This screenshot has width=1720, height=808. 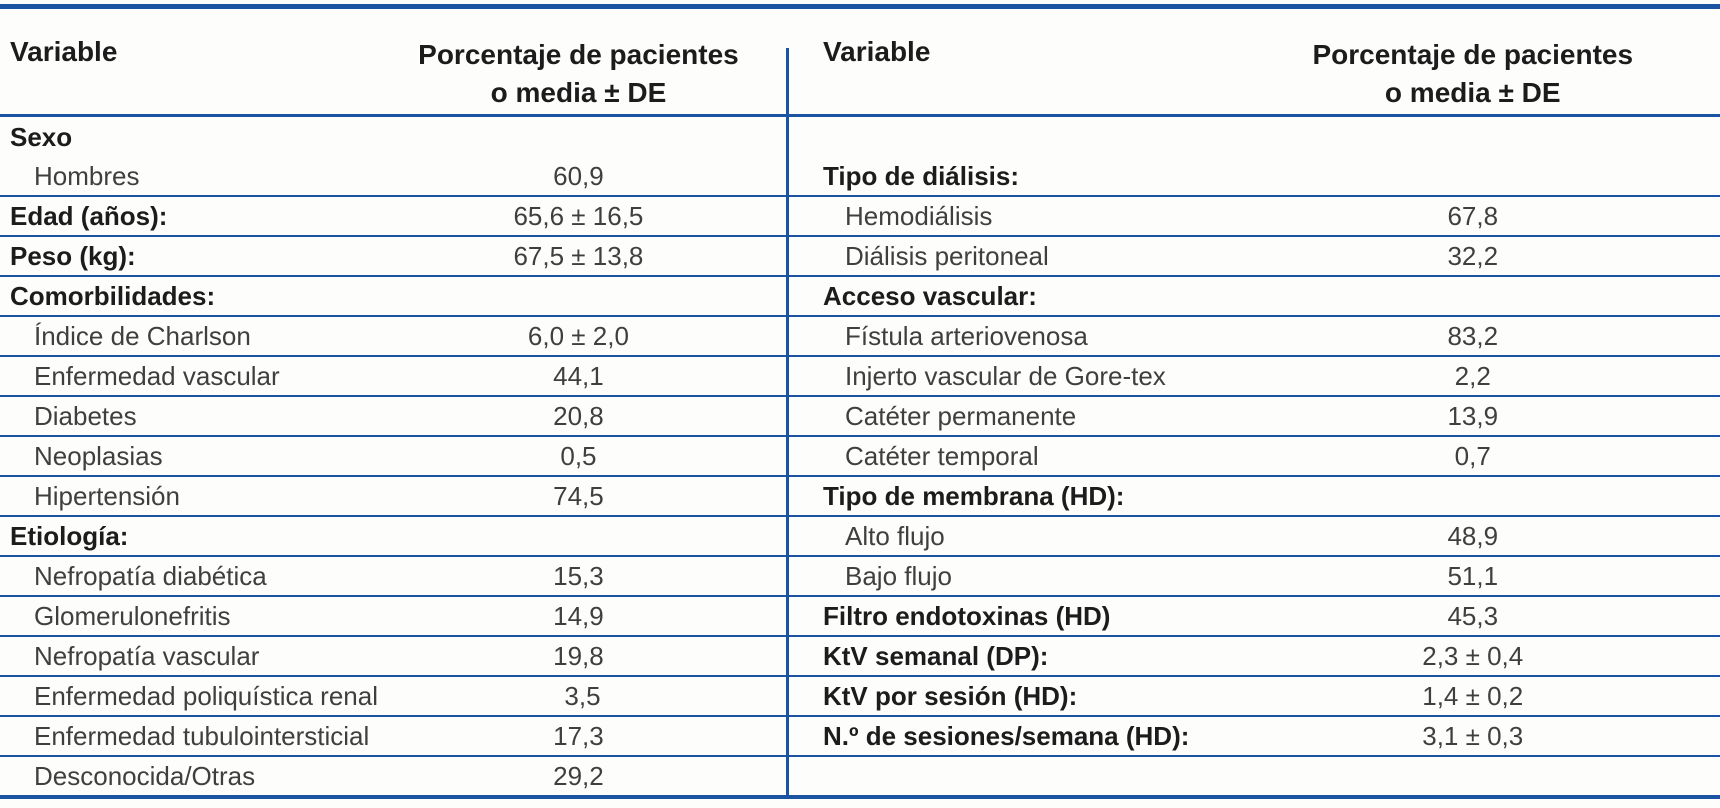 I want to click on row-value: 2,2, so click(x=1472, y=375).